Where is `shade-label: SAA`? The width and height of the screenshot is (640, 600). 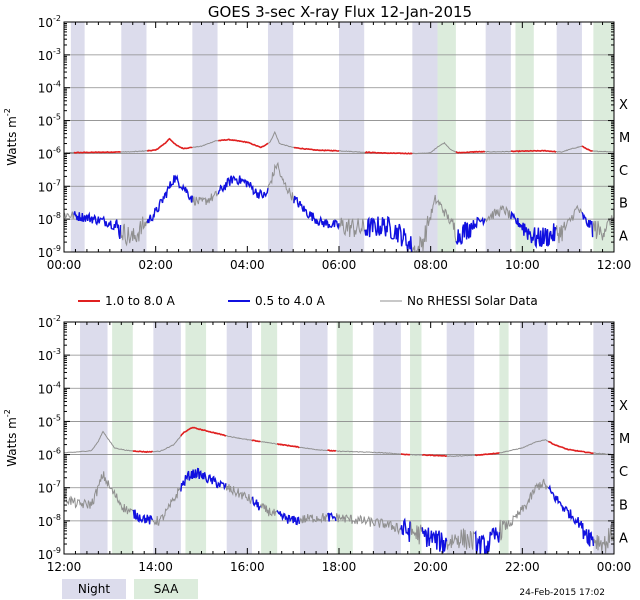 shade-label: SAA is located at coordinates (166, 589).